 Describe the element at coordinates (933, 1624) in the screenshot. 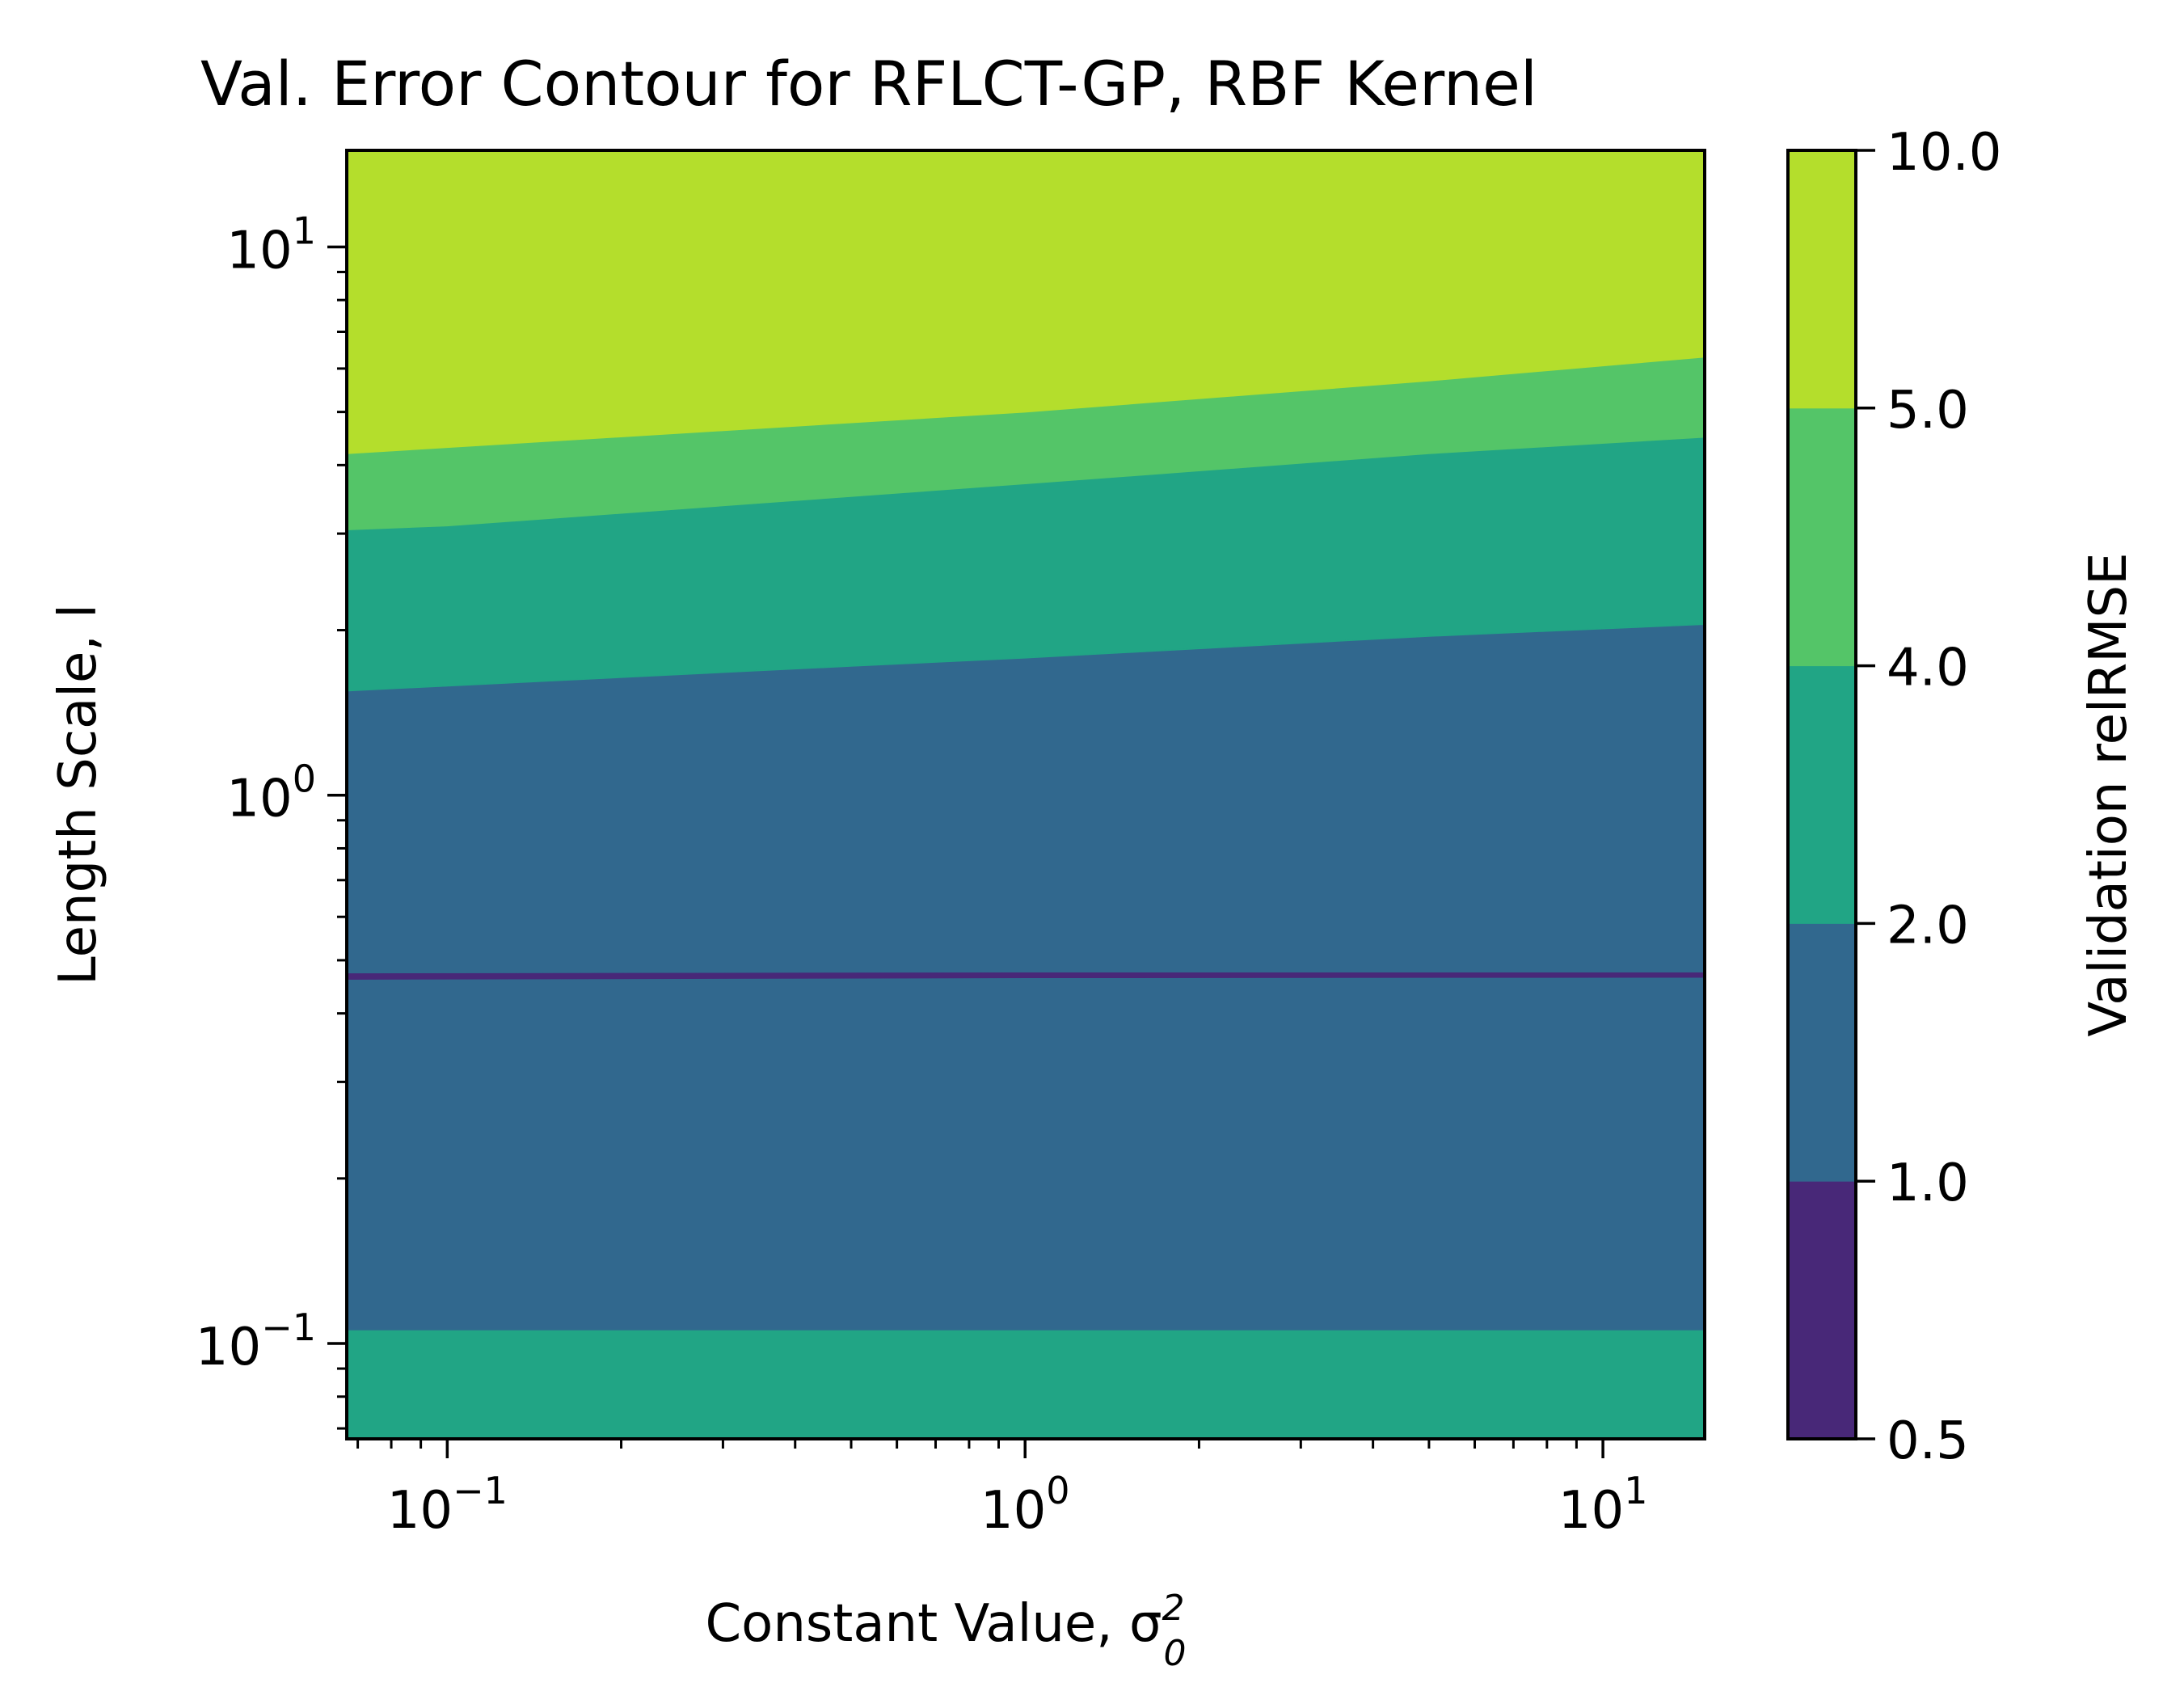

I see `x-axis-label-text: Constant Value, σ` at that location.